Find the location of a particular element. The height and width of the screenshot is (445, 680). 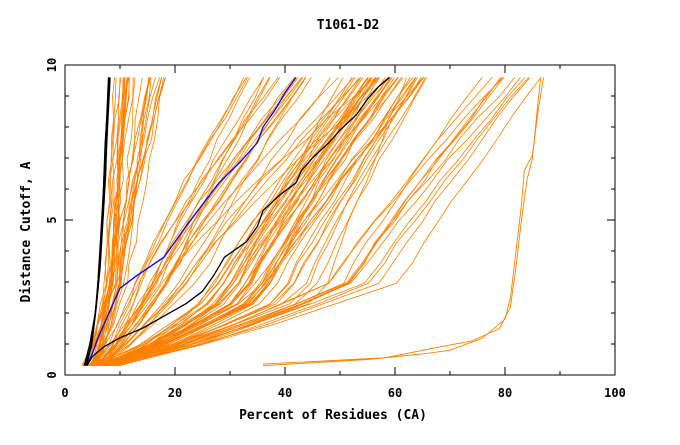

y-tick-label: 10 is located at coordinates (52, 65).